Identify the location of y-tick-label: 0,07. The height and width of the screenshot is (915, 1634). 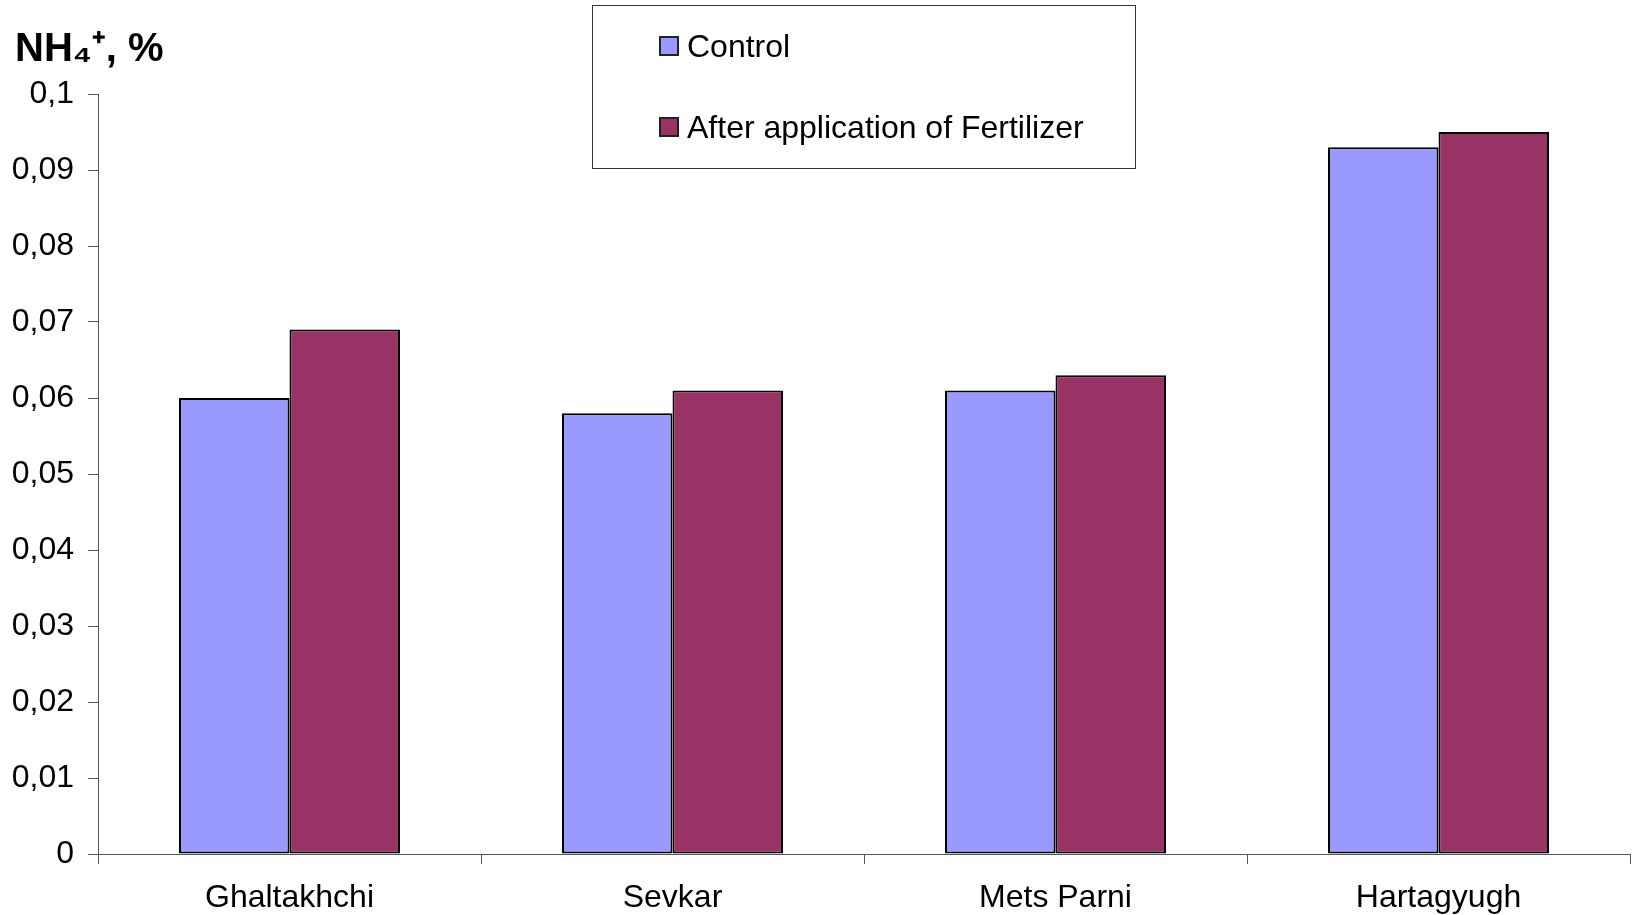
(42, 319).